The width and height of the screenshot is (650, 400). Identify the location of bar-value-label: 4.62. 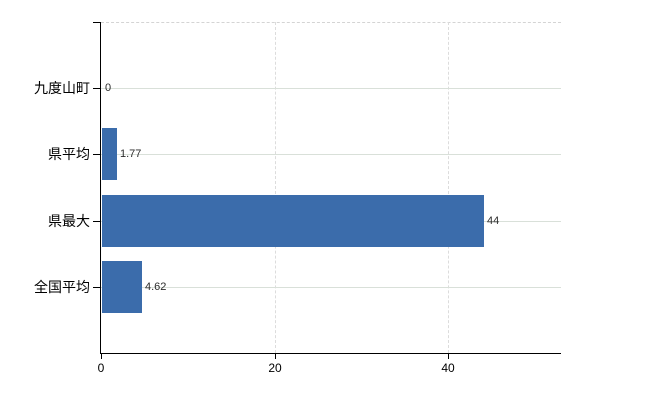
(156, 287).